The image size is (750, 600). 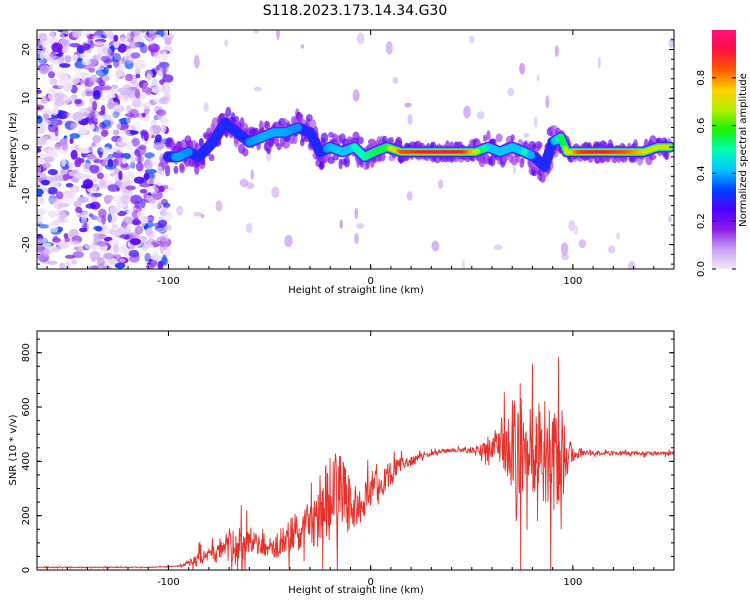 I want to click on spectrogram-x-label: Height of straight line (km), so click(x=356, y=290).